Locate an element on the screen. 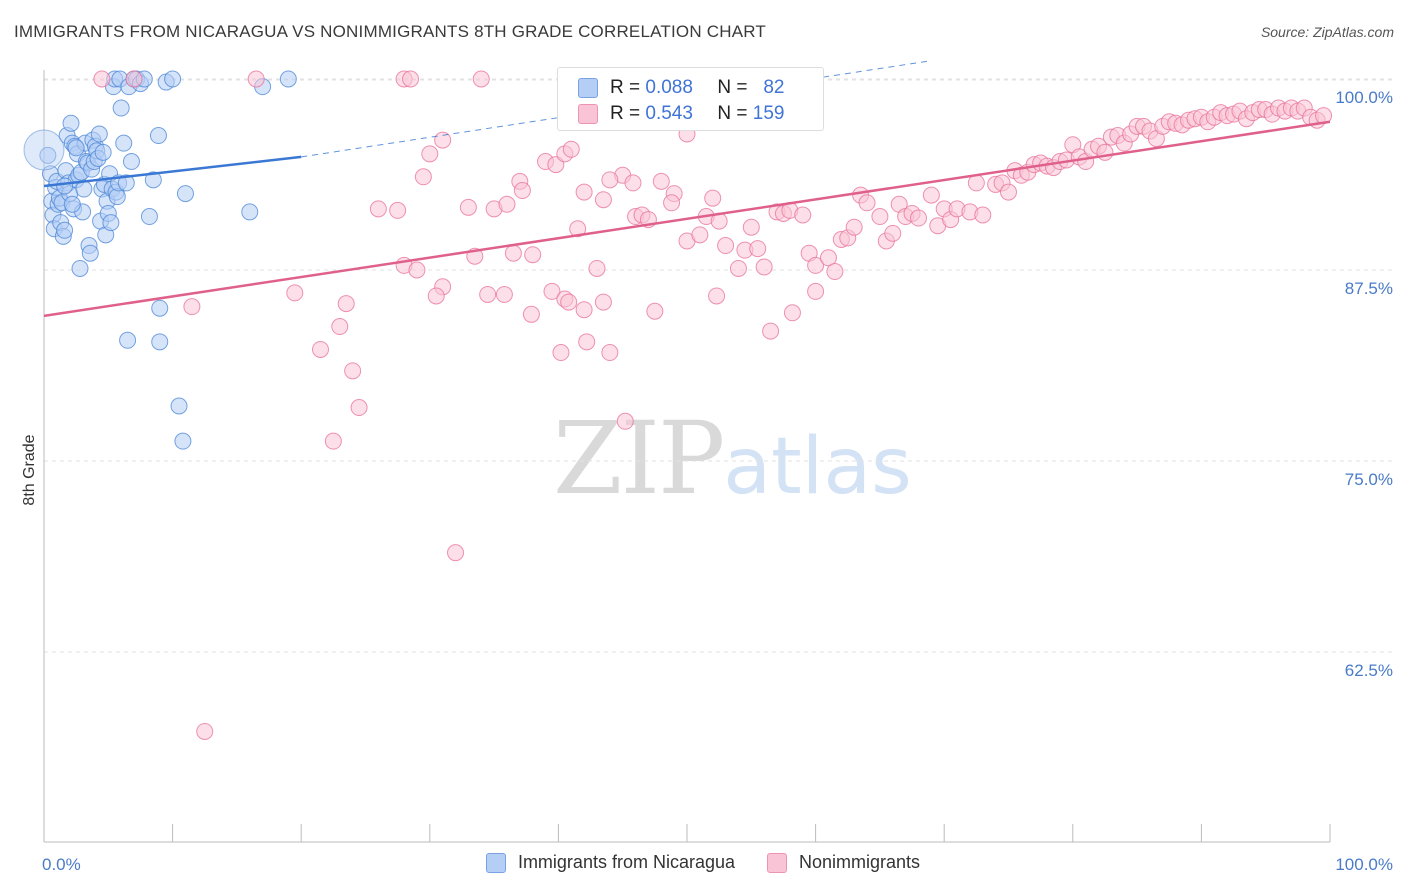 The width and height of the screenshot is (1406, 892). legend-row-nicaragua: R = 0.088 N = 82 is located at coordinates (681, 88).